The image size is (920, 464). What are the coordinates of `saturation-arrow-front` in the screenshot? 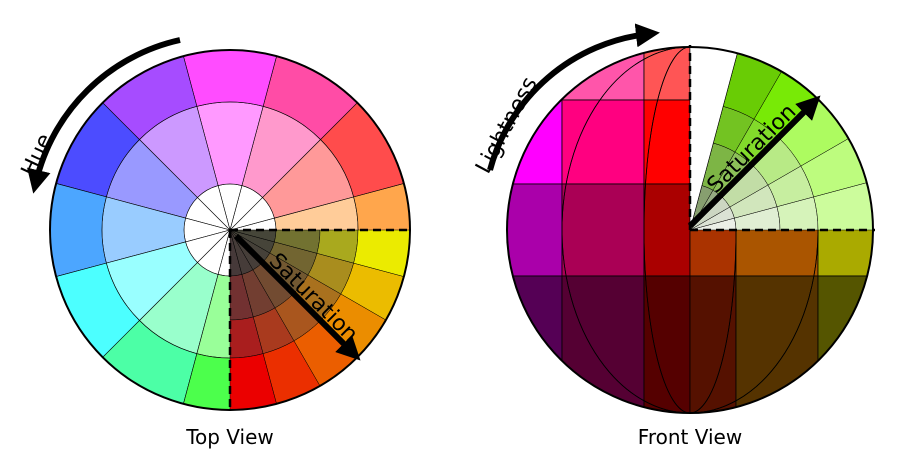 It's located at (754, 162).